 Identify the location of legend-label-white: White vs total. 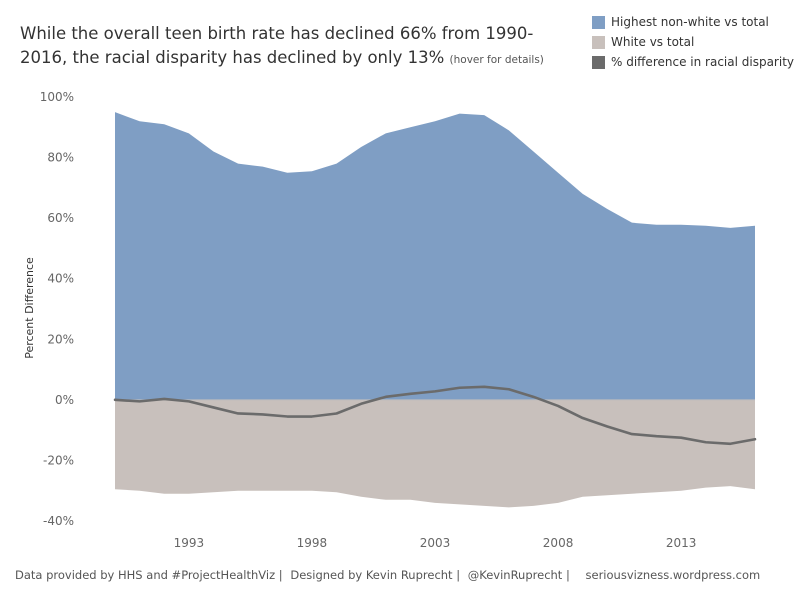
(653, 42).